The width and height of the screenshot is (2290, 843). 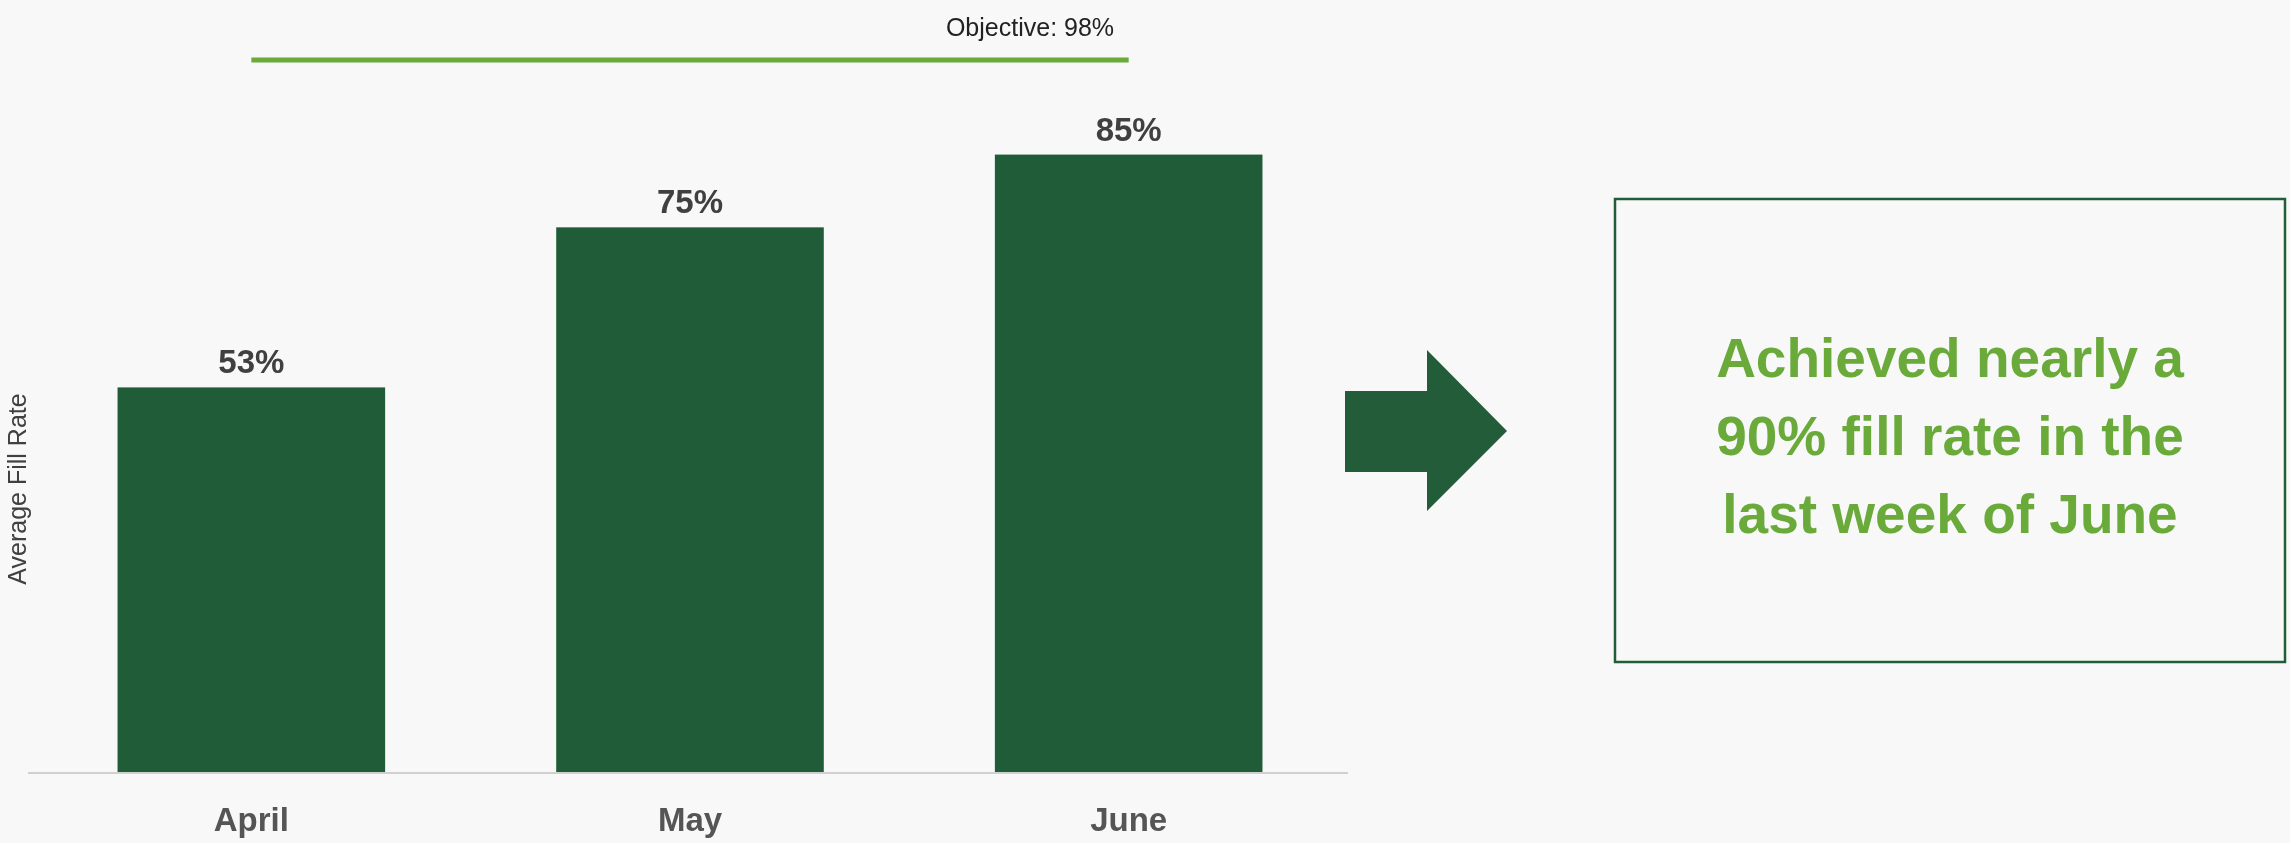 I want to click on ref-line-label: Objective: 98%, so click(x=1030, y=27).